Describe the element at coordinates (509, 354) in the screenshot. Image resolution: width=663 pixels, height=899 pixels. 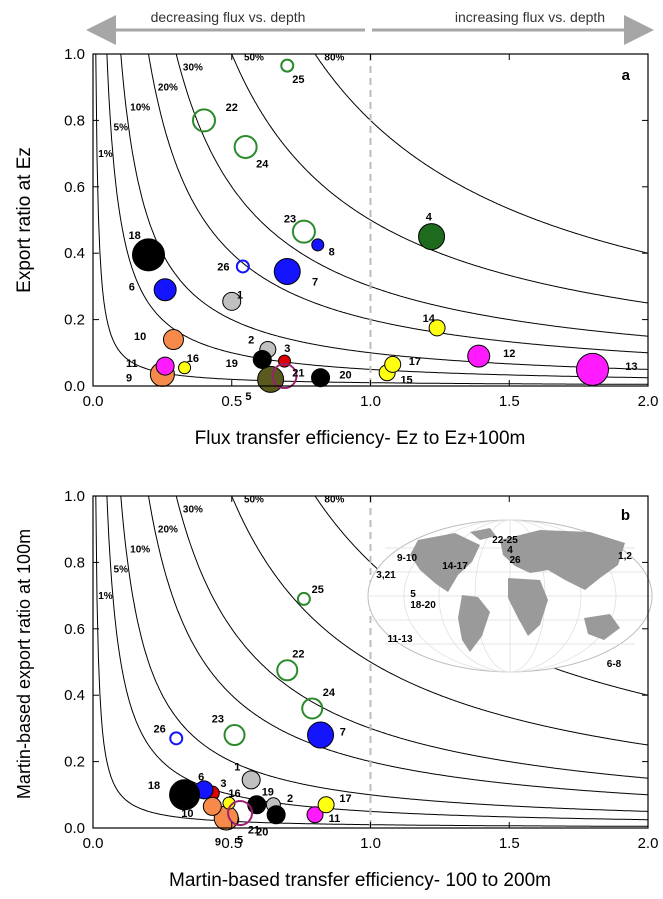
I see `point-label: 12` at that location.